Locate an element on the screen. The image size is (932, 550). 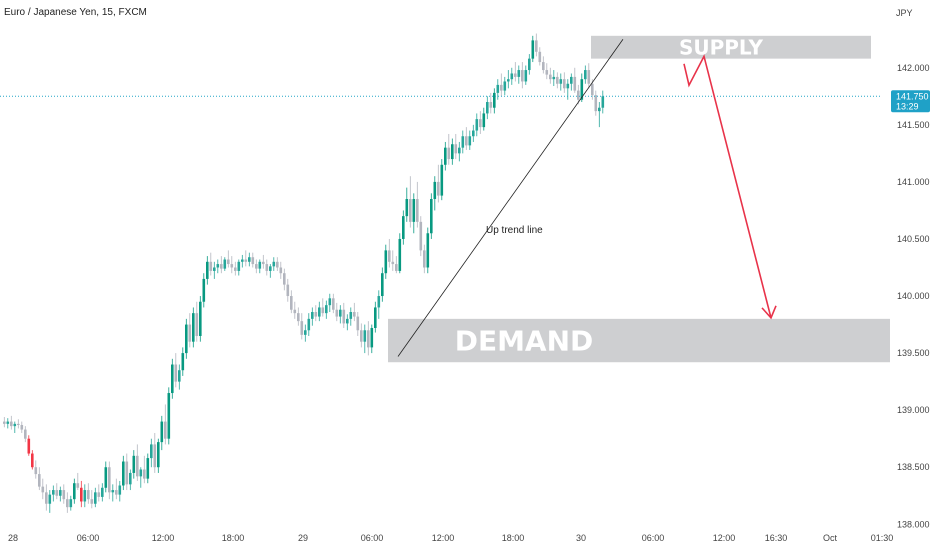
up-trend-line is located at coordinates (510, 198).